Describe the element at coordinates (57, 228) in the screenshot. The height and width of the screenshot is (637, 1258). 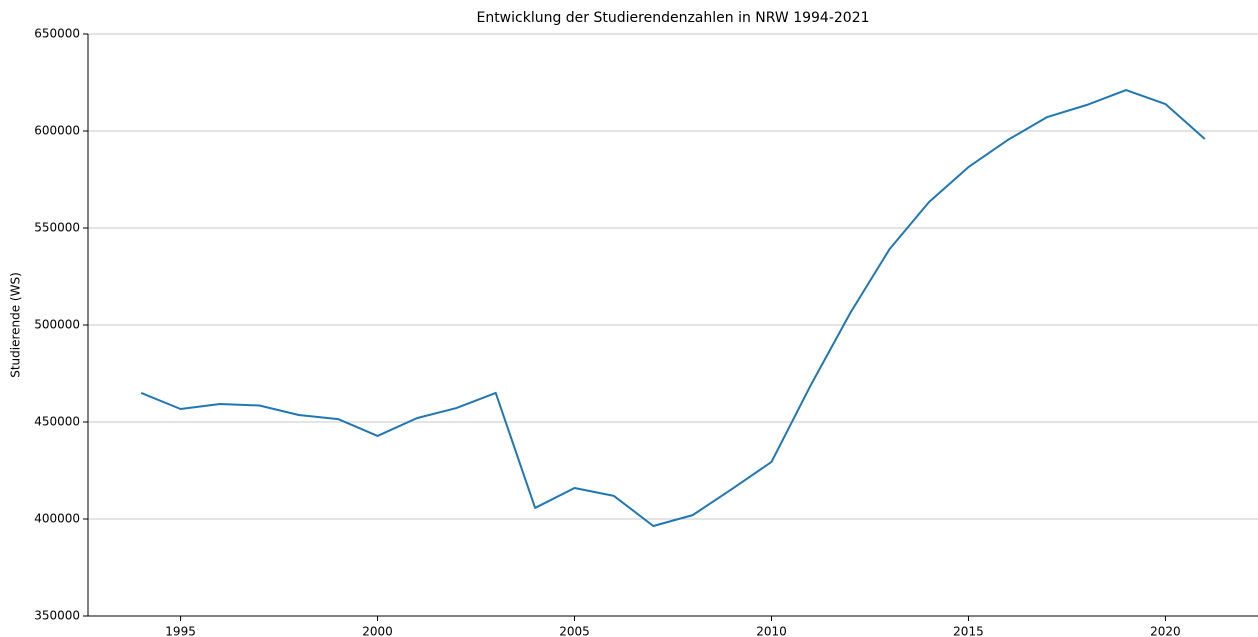
I see `y-tick-label: 550000` at that location.